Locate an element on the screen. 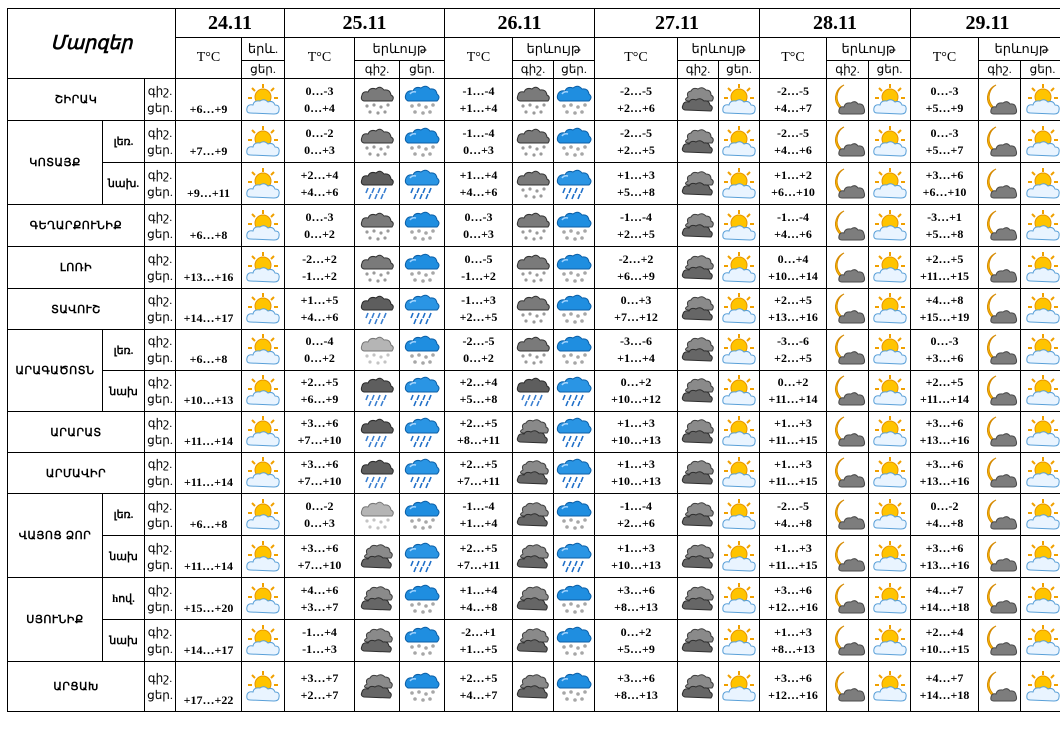 This screenshot has height=735, width=1060. rain-cloud-blue-icon is located at coordinates (422, 184).